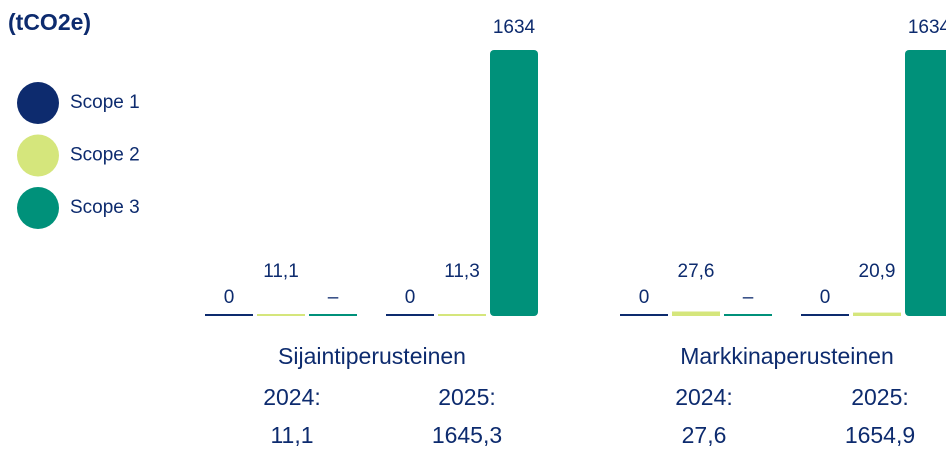 The height and width of the screenshot is (454, 946). I want to click on total-label: 11,1, so click(291, 435).